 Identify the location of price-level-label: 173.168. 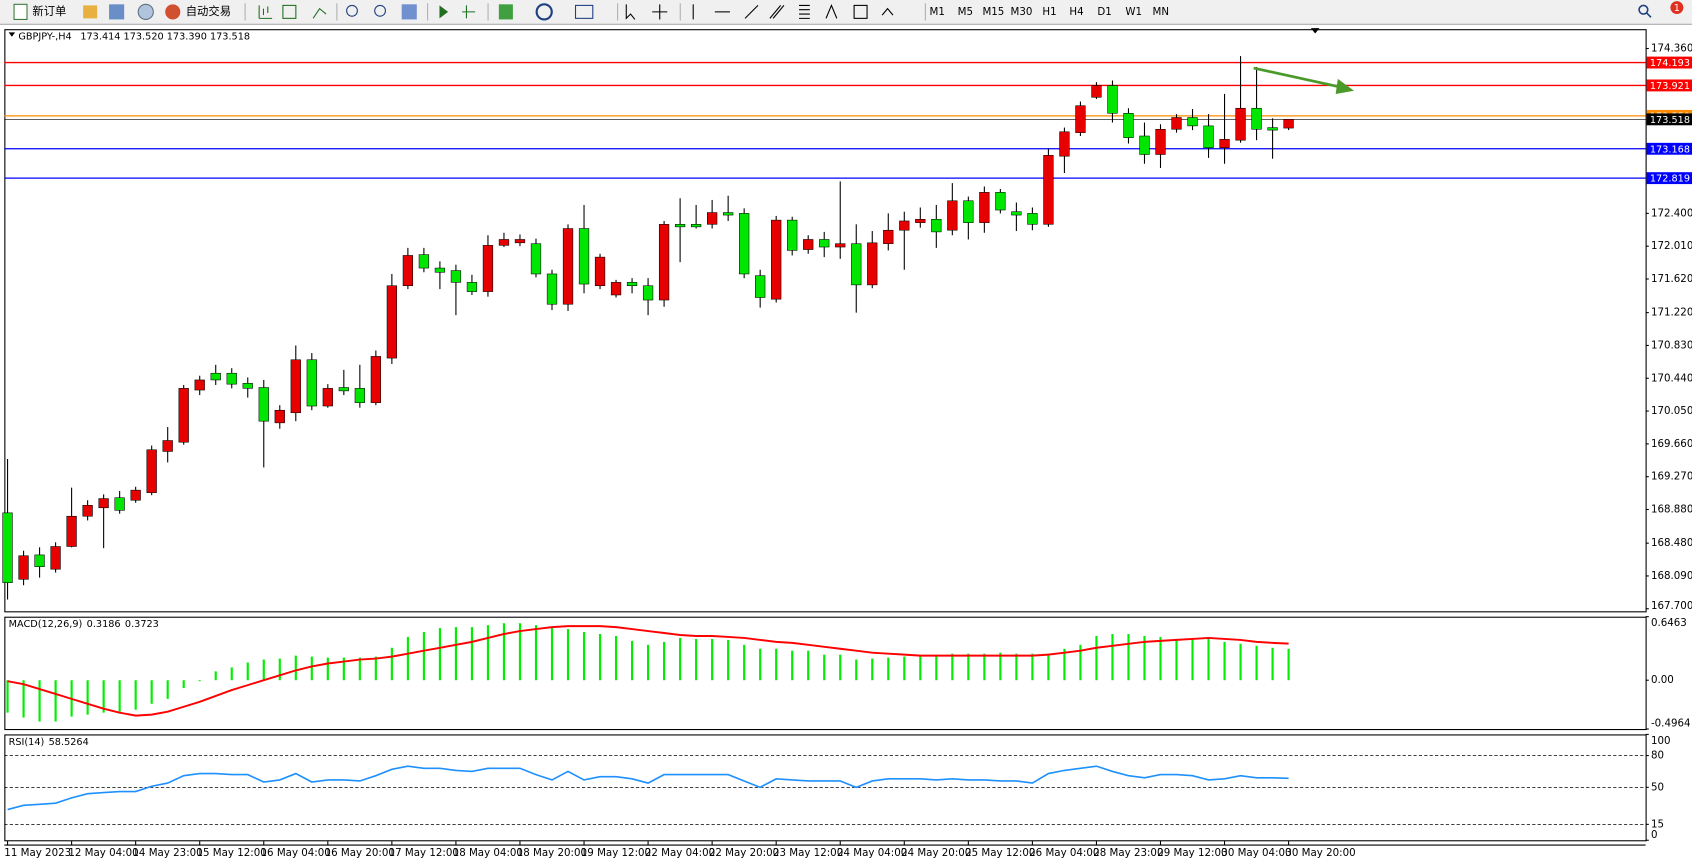
(1670, 149).